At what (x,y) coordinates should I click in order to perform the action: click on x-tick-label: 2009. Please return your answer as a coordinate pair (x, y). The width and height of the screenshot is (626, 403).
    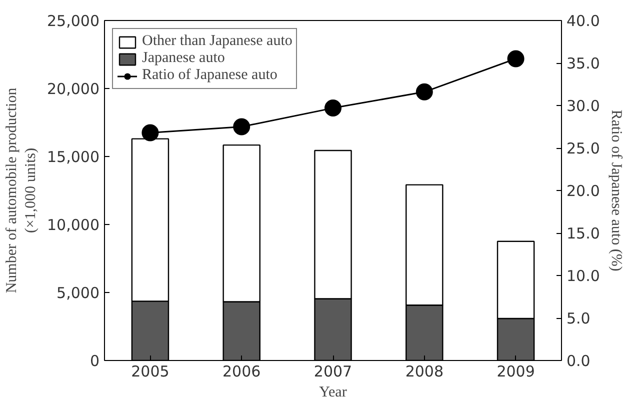
    Looking at the image, I should click on (515, 371).